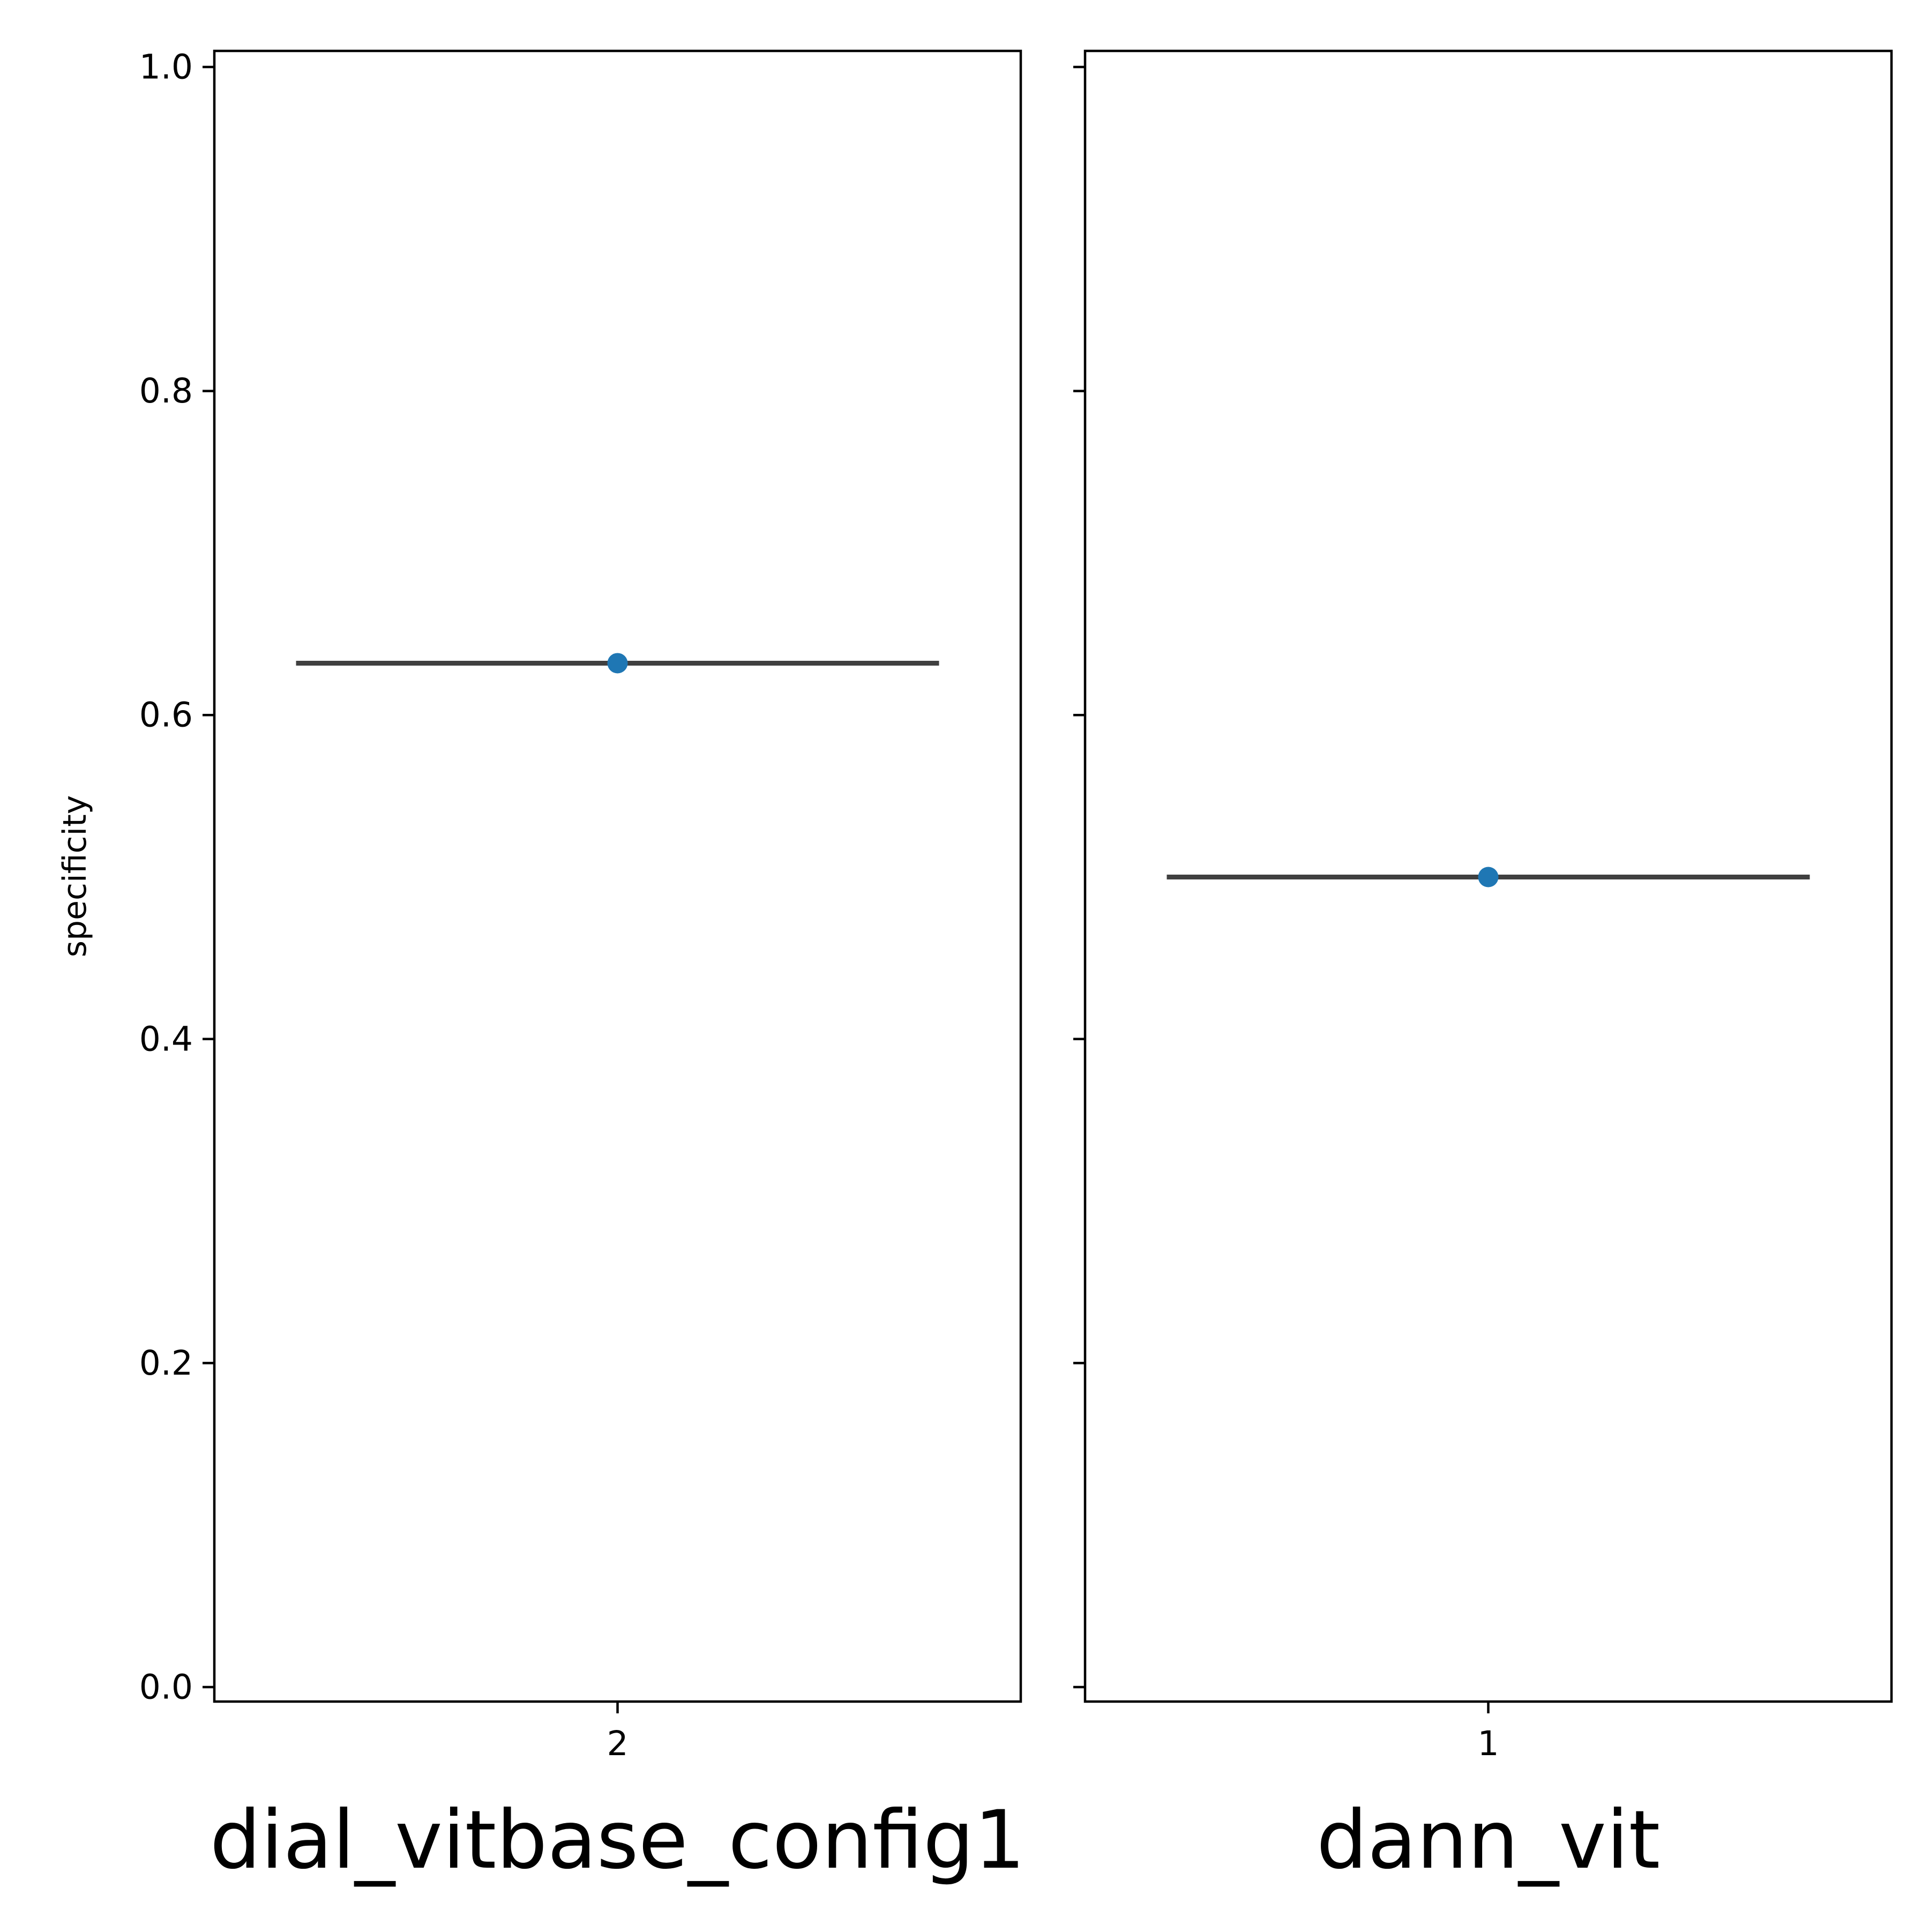  I want to click on y-tick-label: 0.8, so click(166, 391).